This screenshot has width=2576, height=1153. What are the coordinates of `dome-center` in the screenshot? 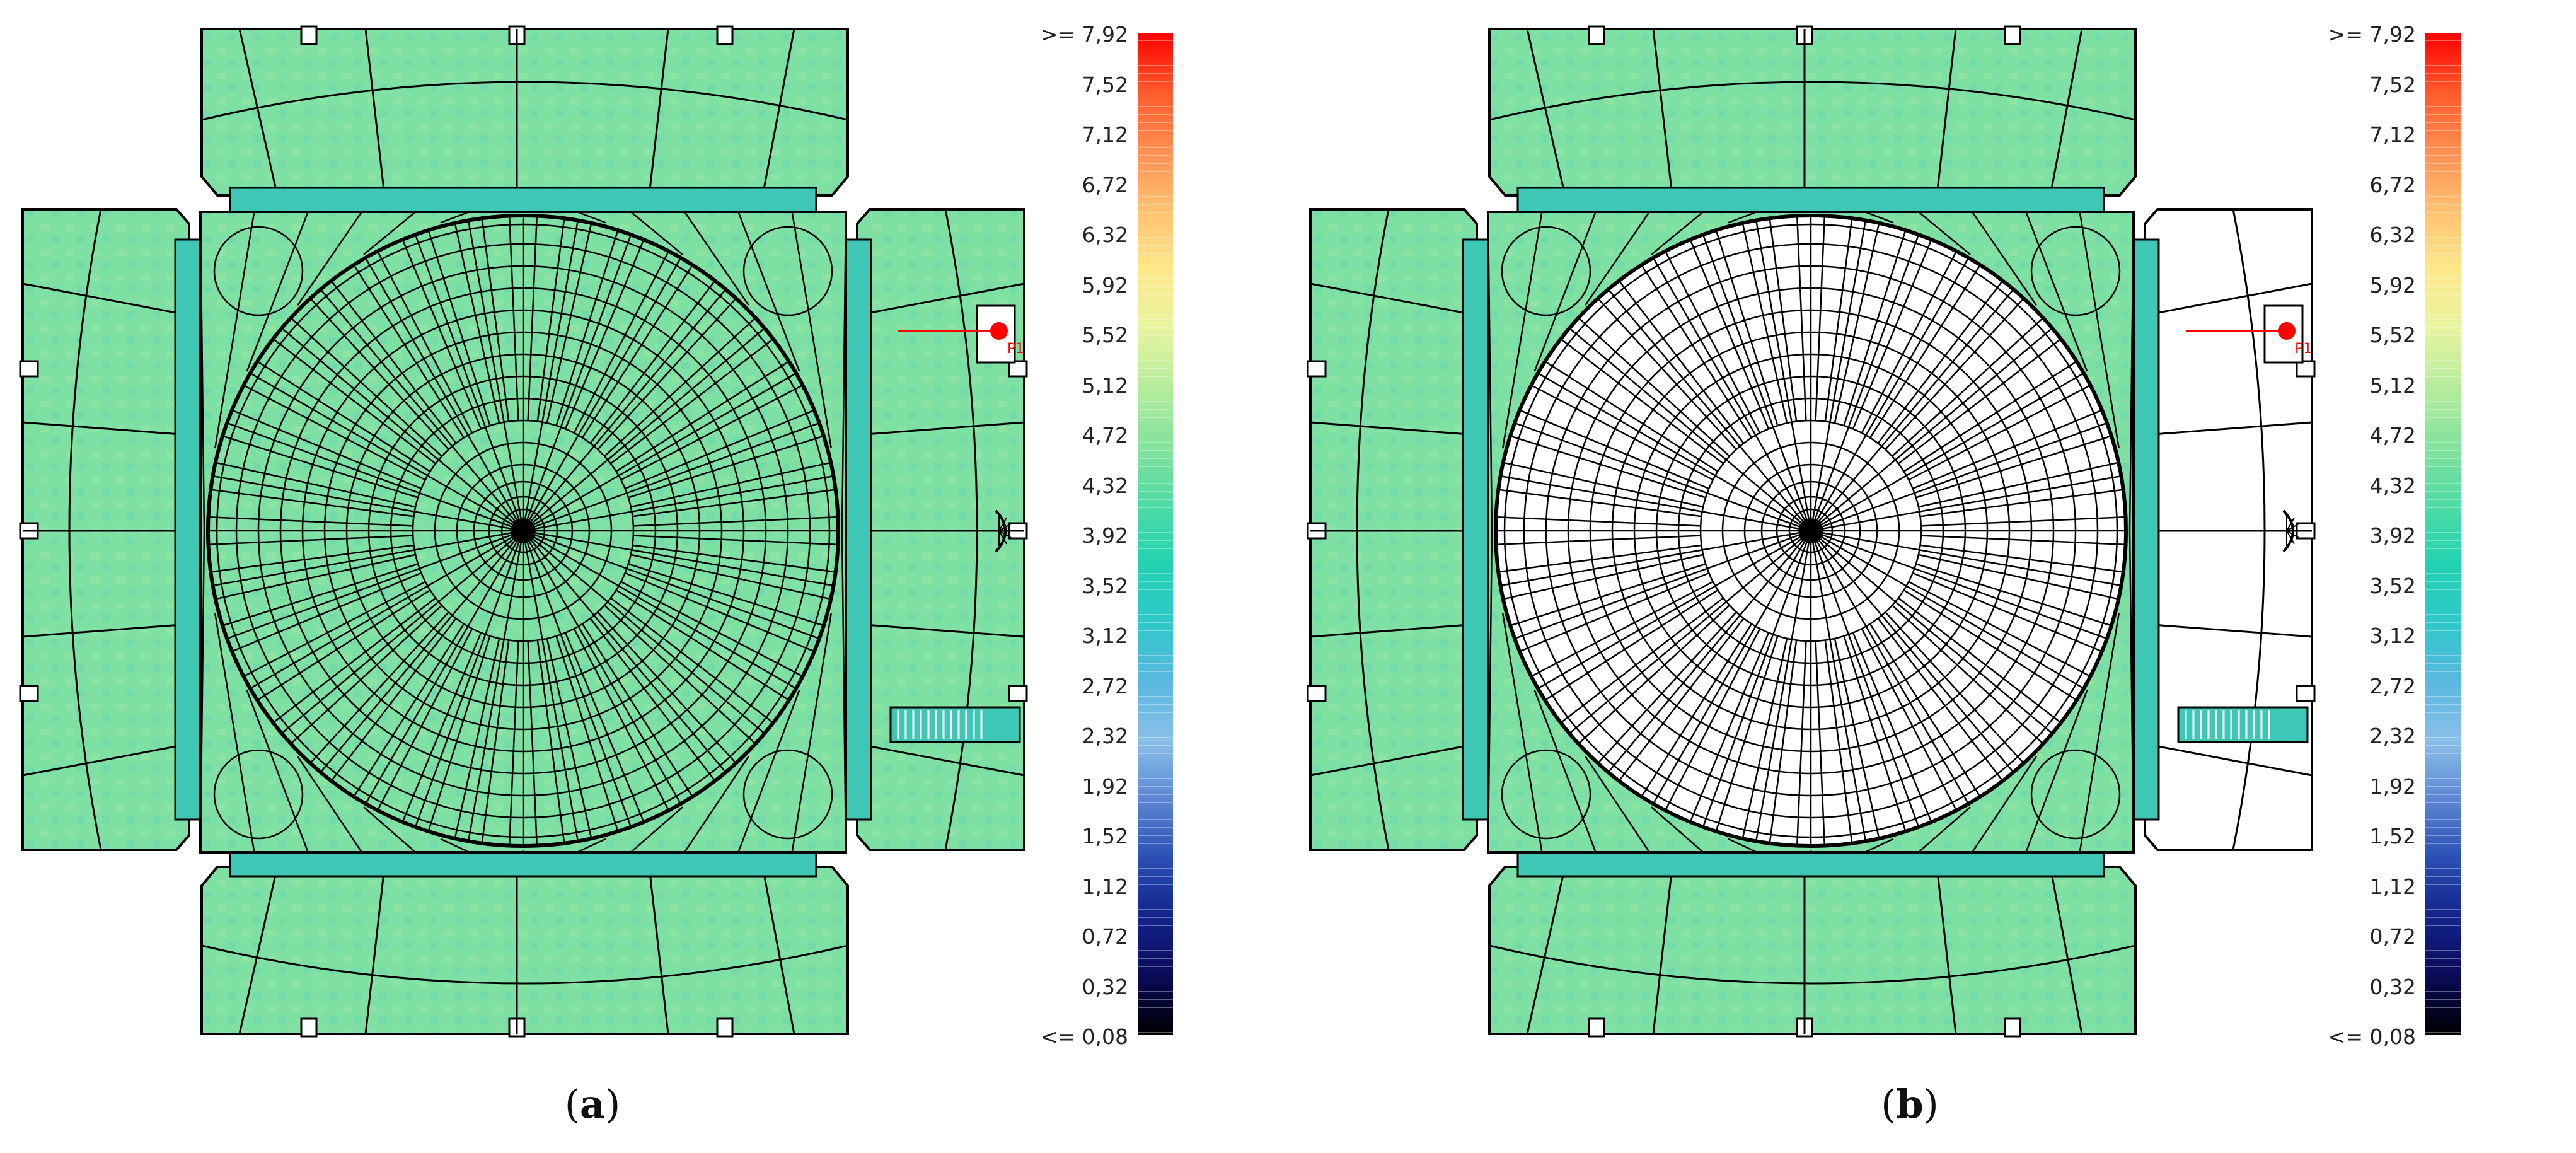 It's located at (523, 530).